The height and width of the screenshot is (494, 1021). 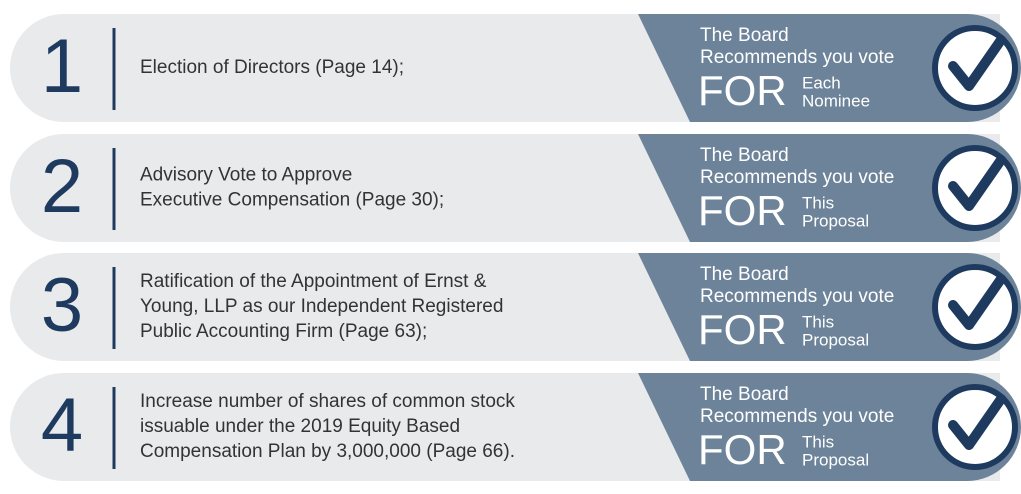 I want to click on item-number: 1, so click(x=62, y=66).